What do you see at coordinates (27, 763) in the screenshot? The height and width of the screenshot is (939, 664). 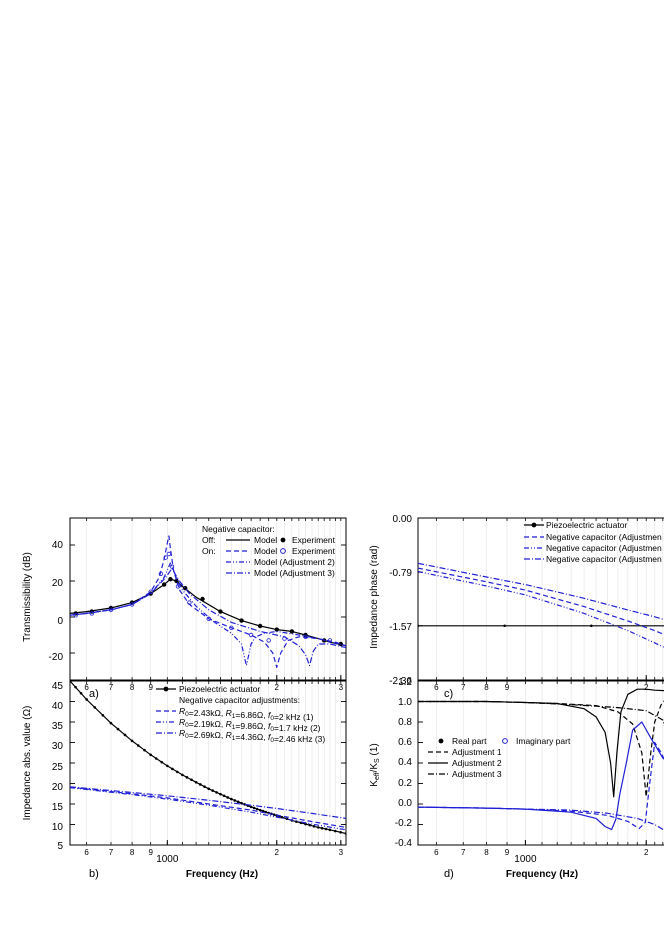 I see `panel-b-ylabel: Impedance abs. value (Ω)` at bounding box center [27, 763].